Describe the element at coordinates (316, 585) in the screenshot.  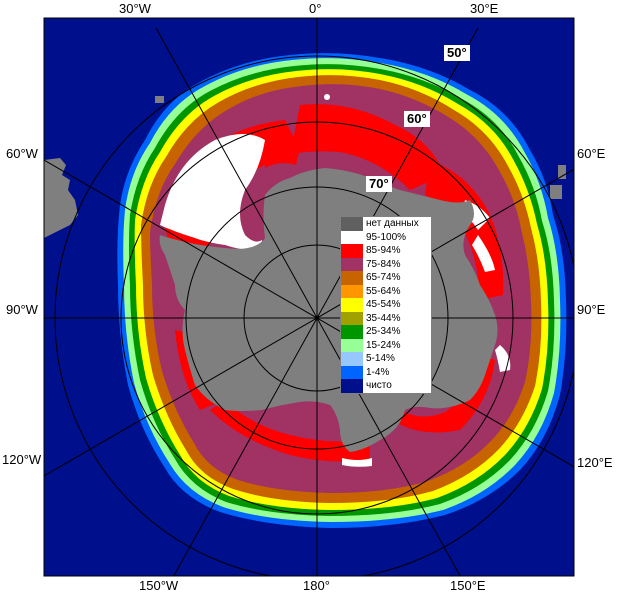
I see `lon-label-180: 180°` at that location.